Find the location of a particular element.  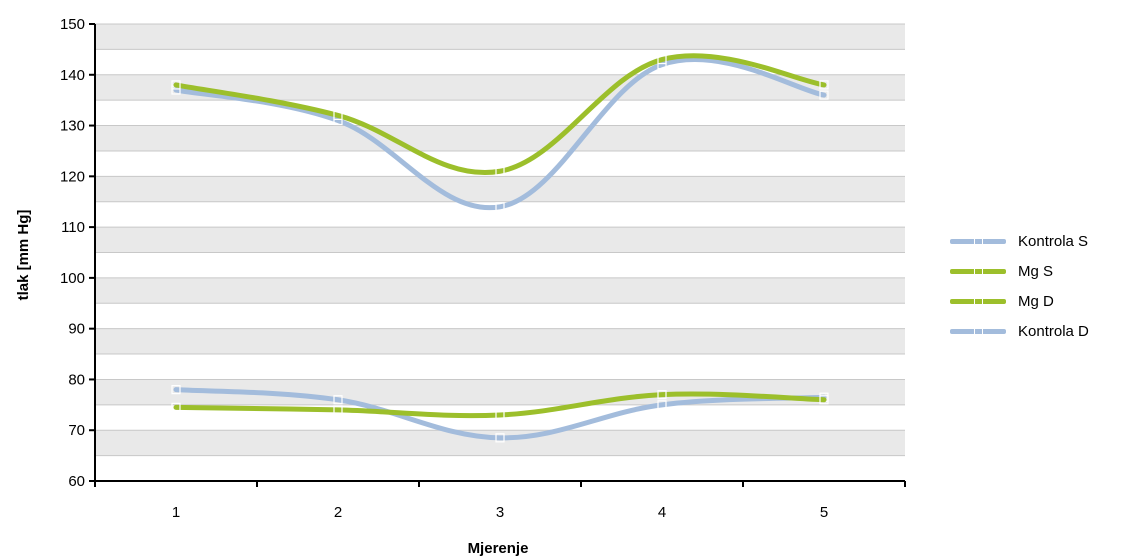

series-mg-d is located at coordinates (500, 405).